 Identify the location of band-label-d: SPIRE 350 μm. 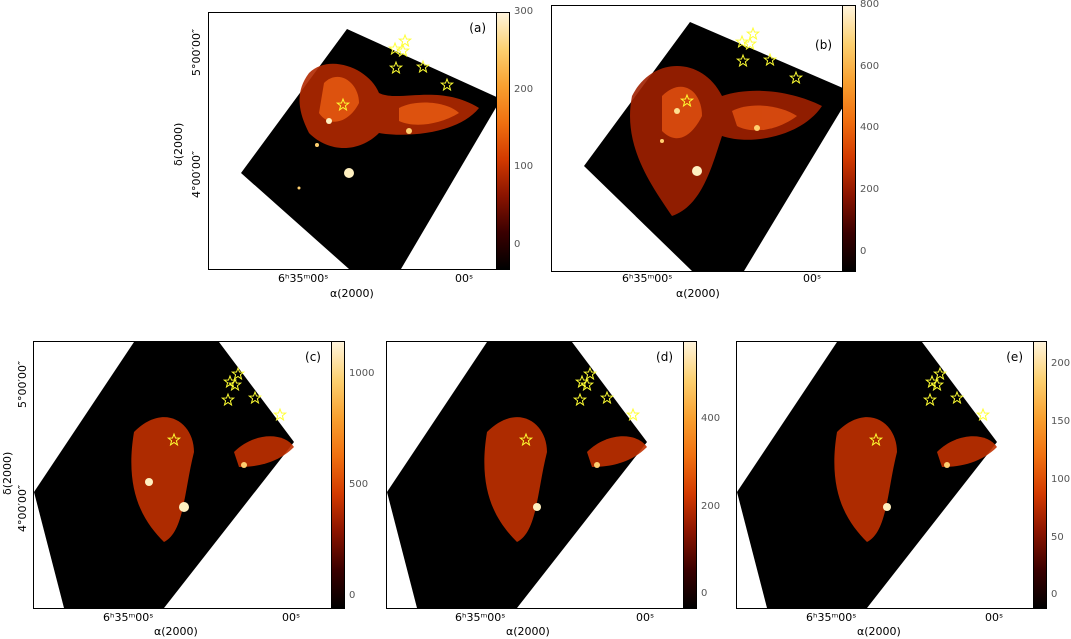
(424, 363).